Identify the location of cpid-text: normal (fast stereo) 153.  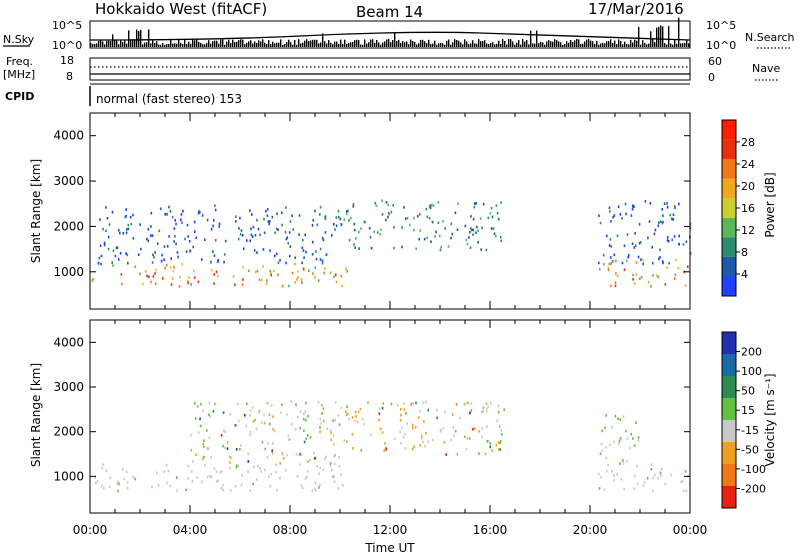
(169, 99).